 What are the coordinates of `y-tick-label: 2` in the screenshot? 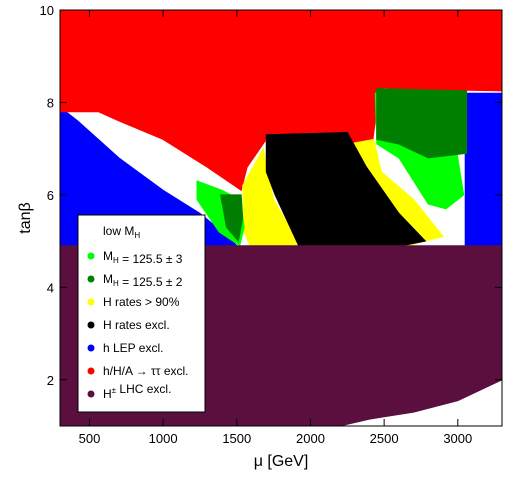 It's located at (50, 380).